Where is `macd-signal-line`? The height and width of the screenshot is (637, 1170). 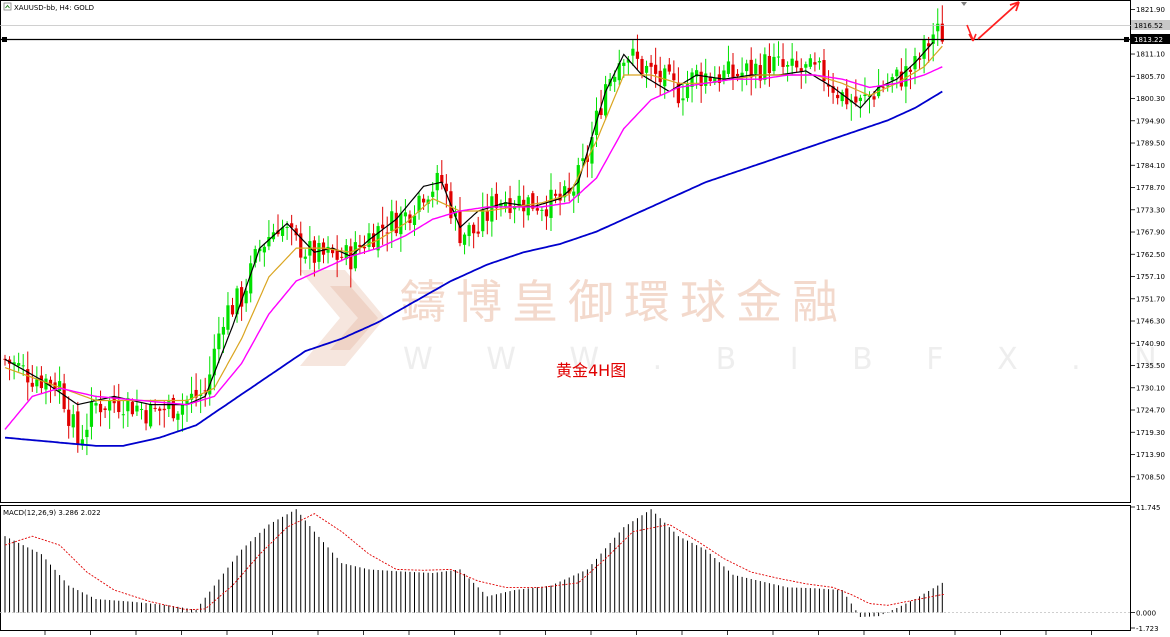
macd-signal-line is located at coordinates (474, 562).